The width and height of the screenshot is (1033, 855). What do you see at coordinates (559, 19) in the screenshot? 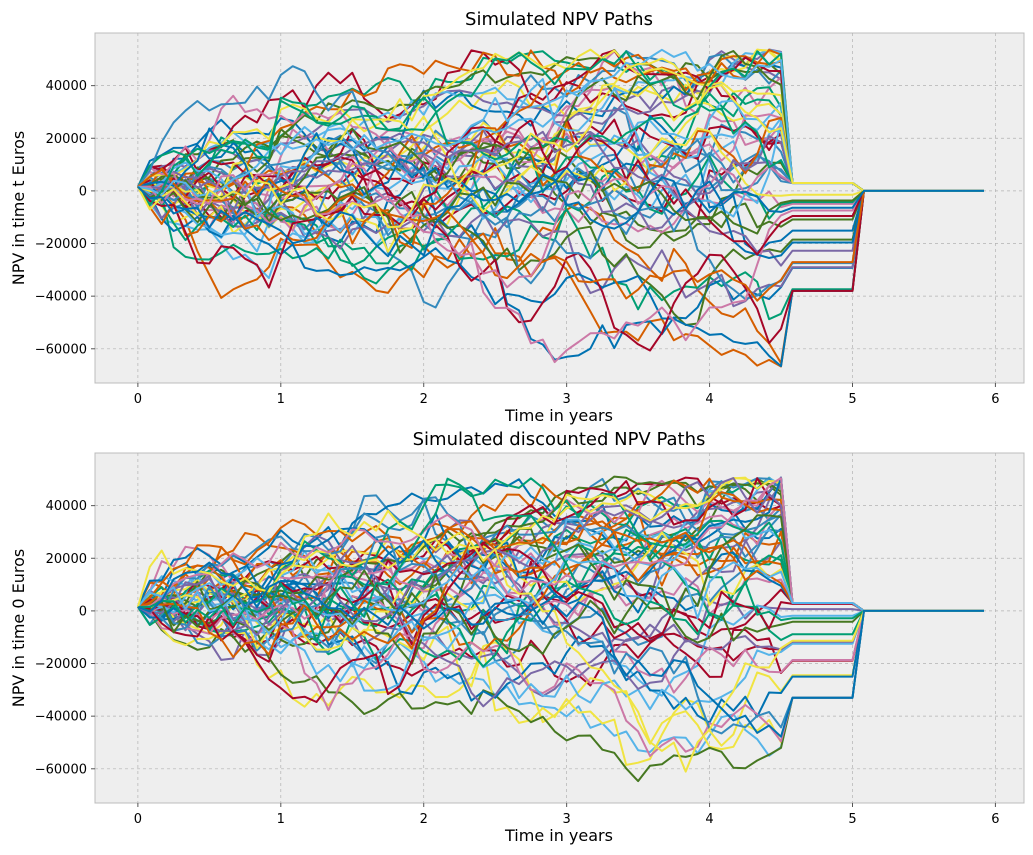
I see `chart-title: Simulated NPV Paths` at bounding box center [559, 19].